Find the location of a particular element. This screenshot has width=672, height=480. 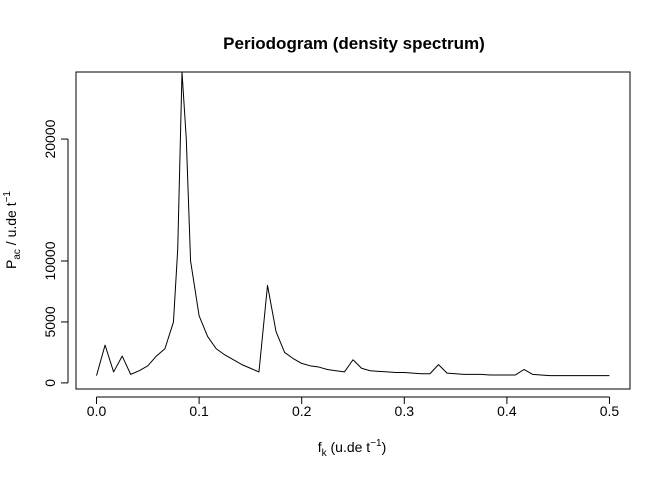

x-tick-label: 0.2 is located at coordinates (302, 411).